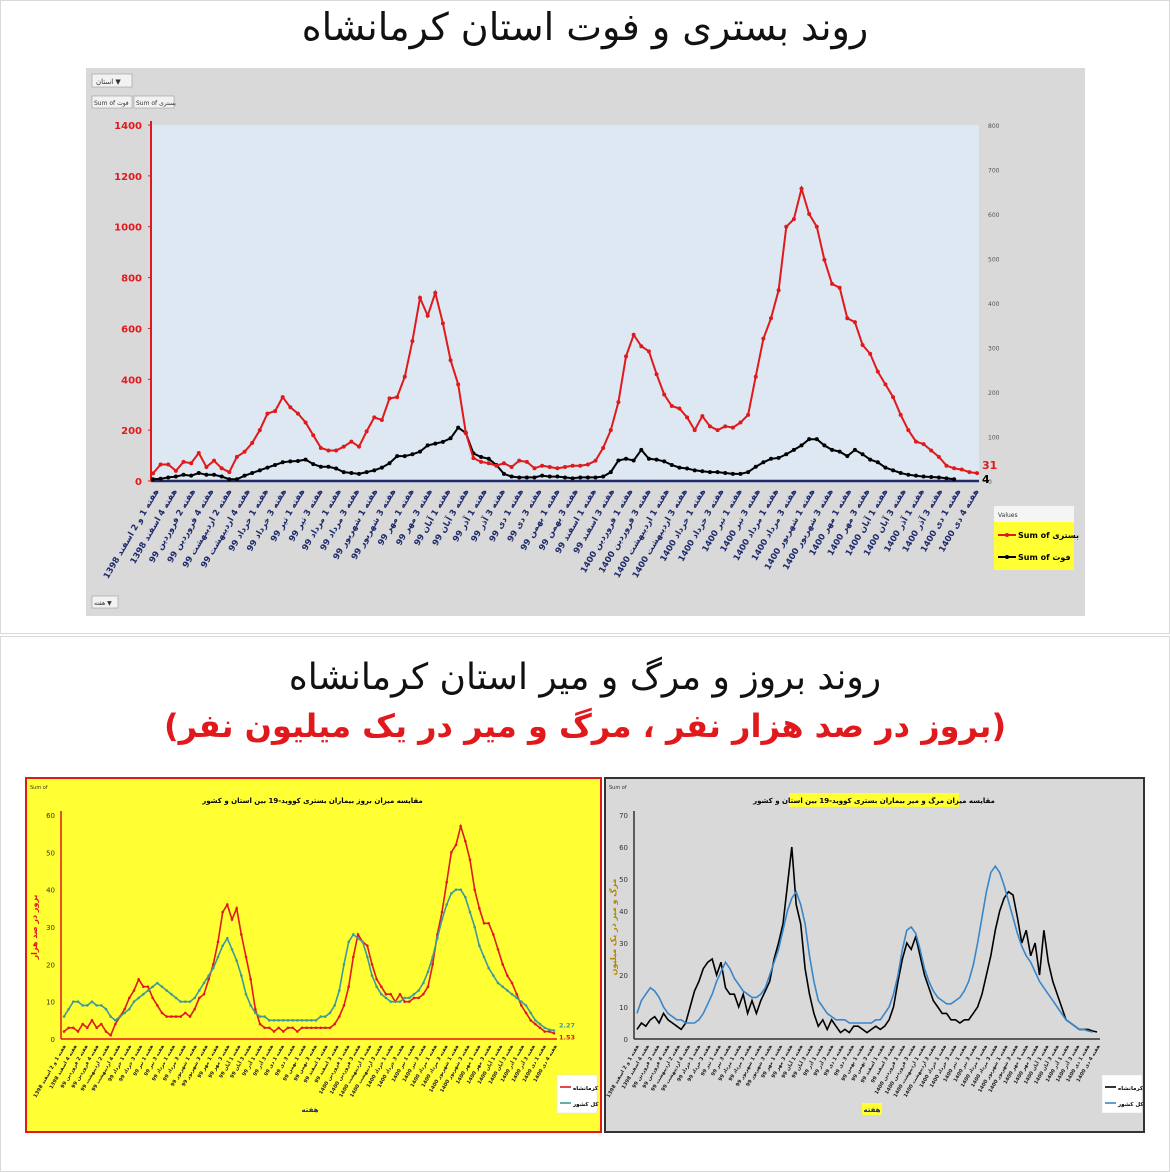 The height and width of the screenshot is (1172, 1170). I want to click on legend-entry: کرمانشاه, so click(586, 1088).